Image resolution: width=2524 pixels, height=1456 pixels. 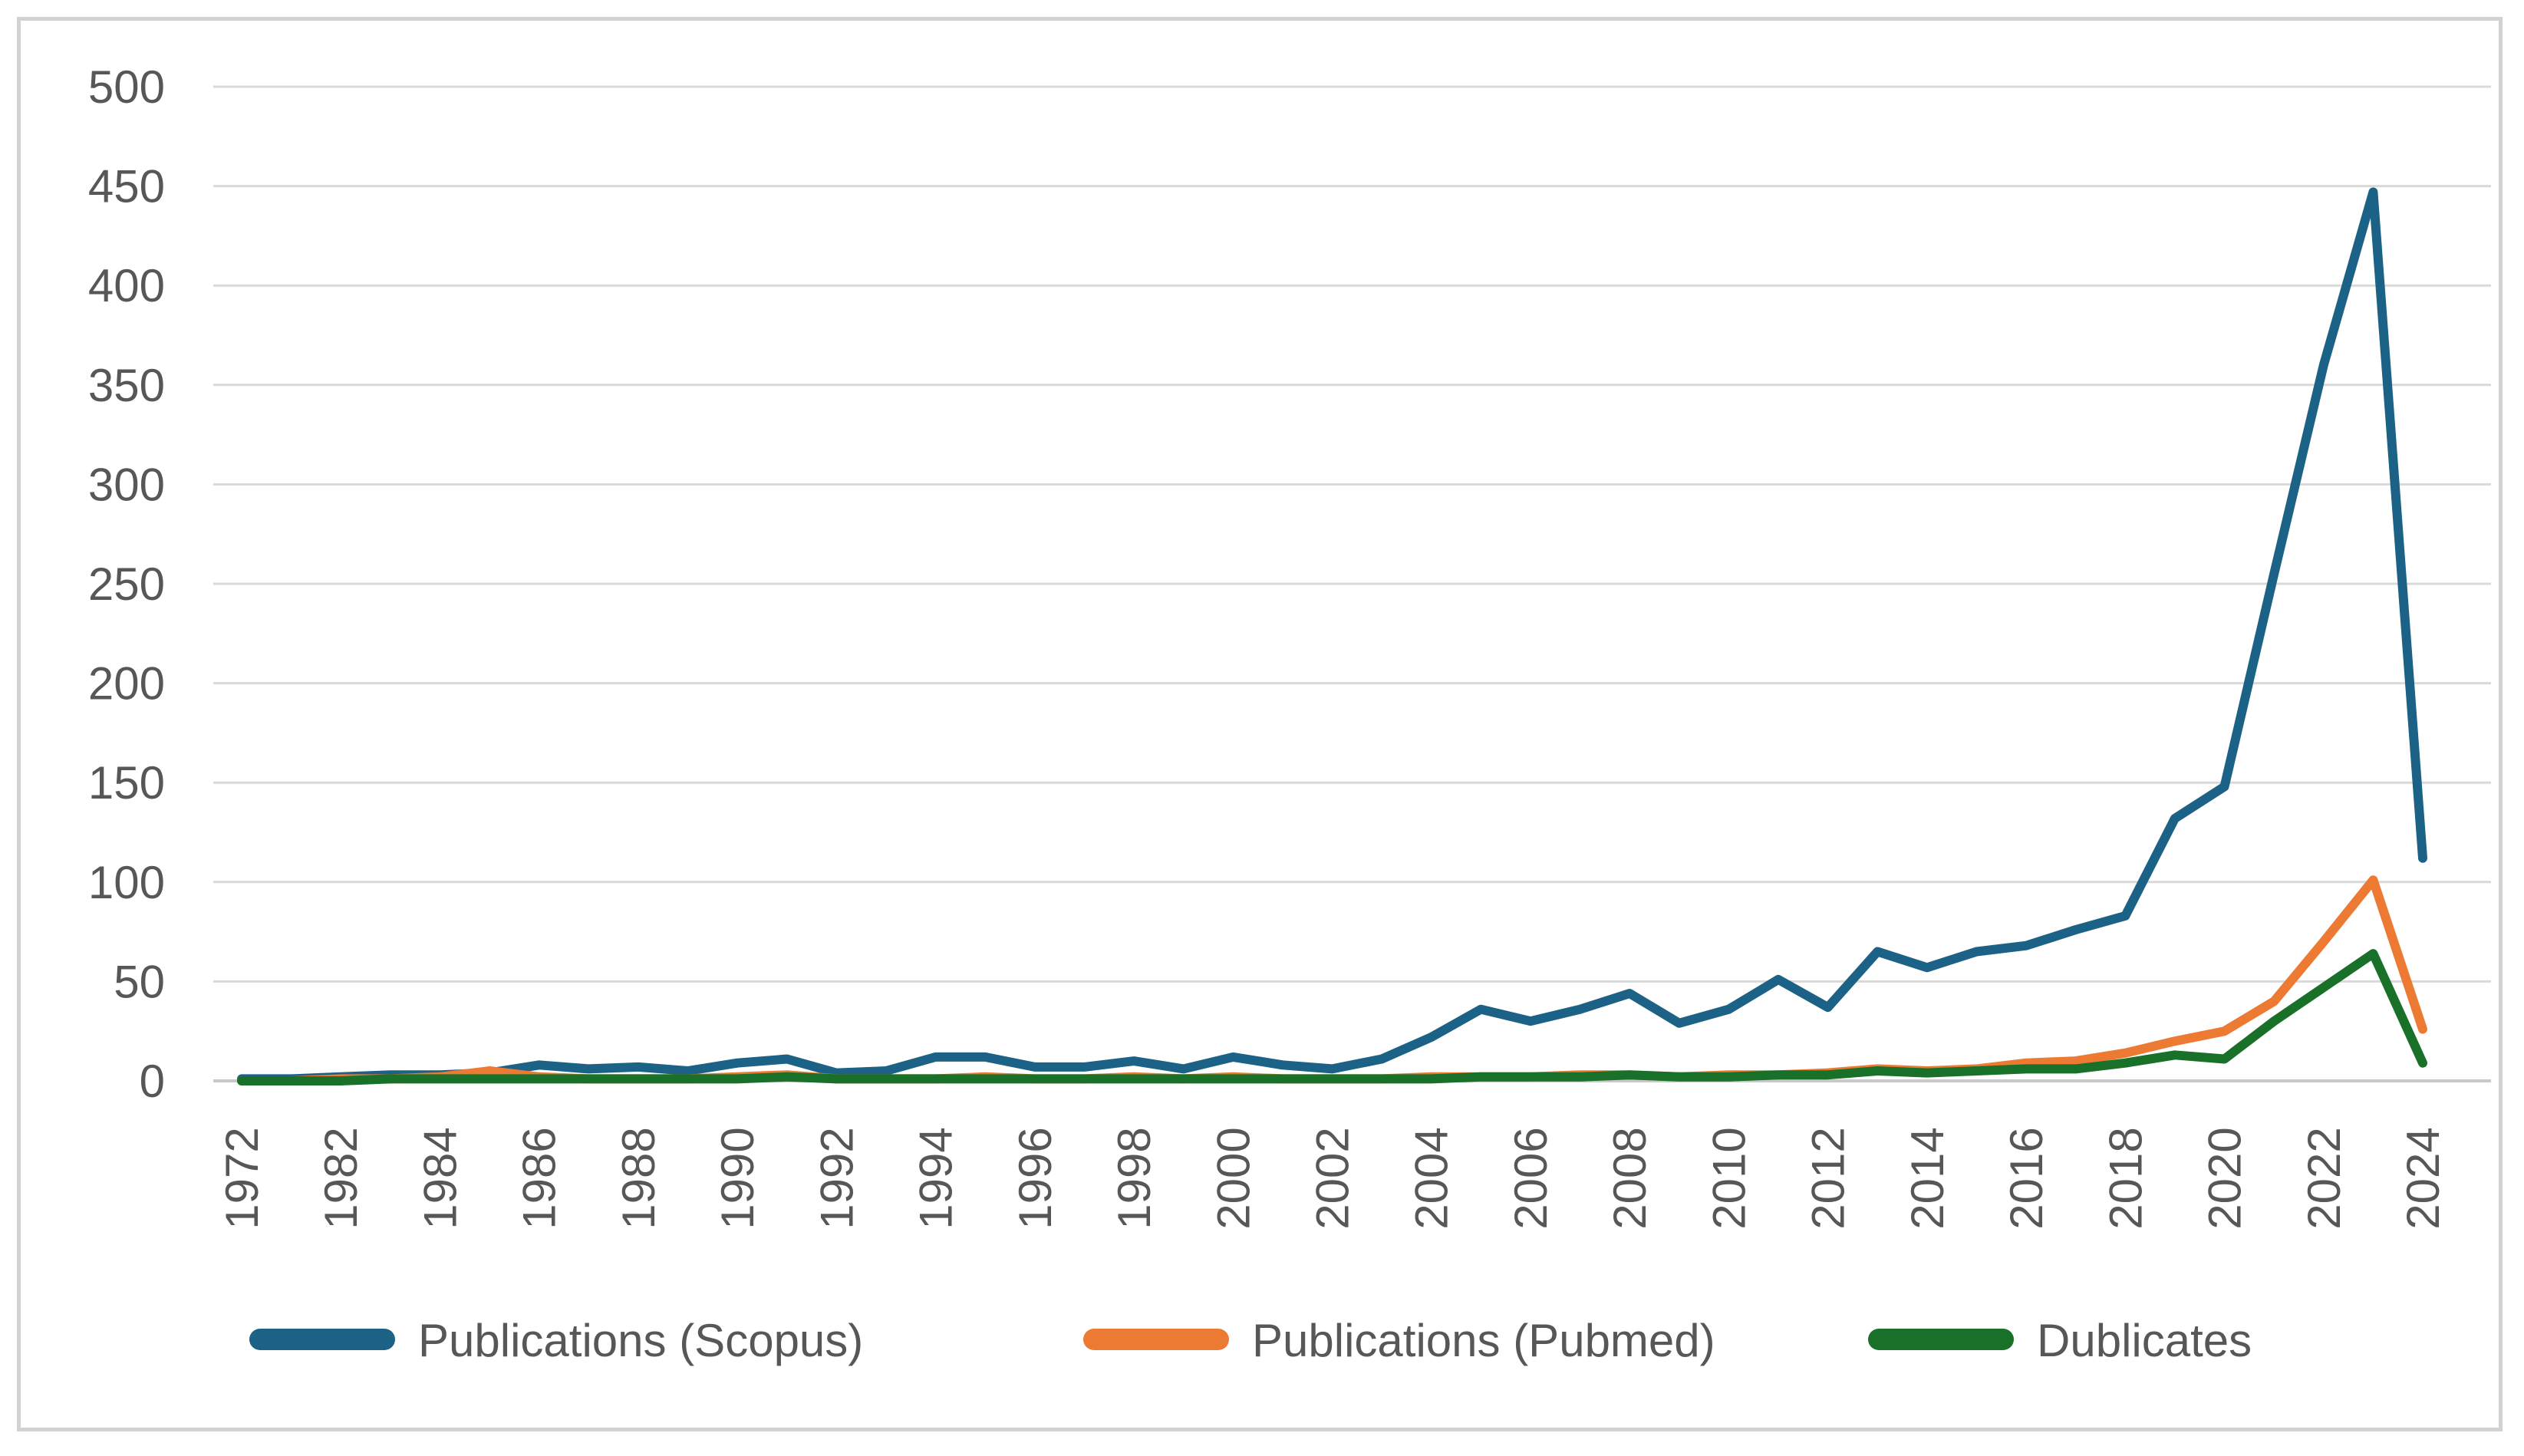 What do you see at coordinates (2027, 1178) in the screenshot?
I see `x-tick-label: 2016` at bounding box center [2027, 1178].